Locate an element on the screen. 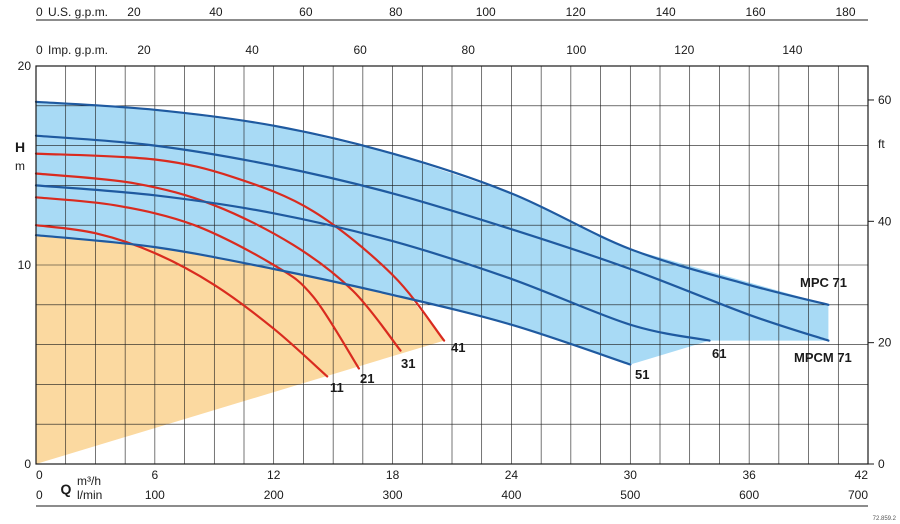 The height and width of the screenshot is (524, 900). x-lmin-tick-label: 300 is located at coordinates (393, 495).